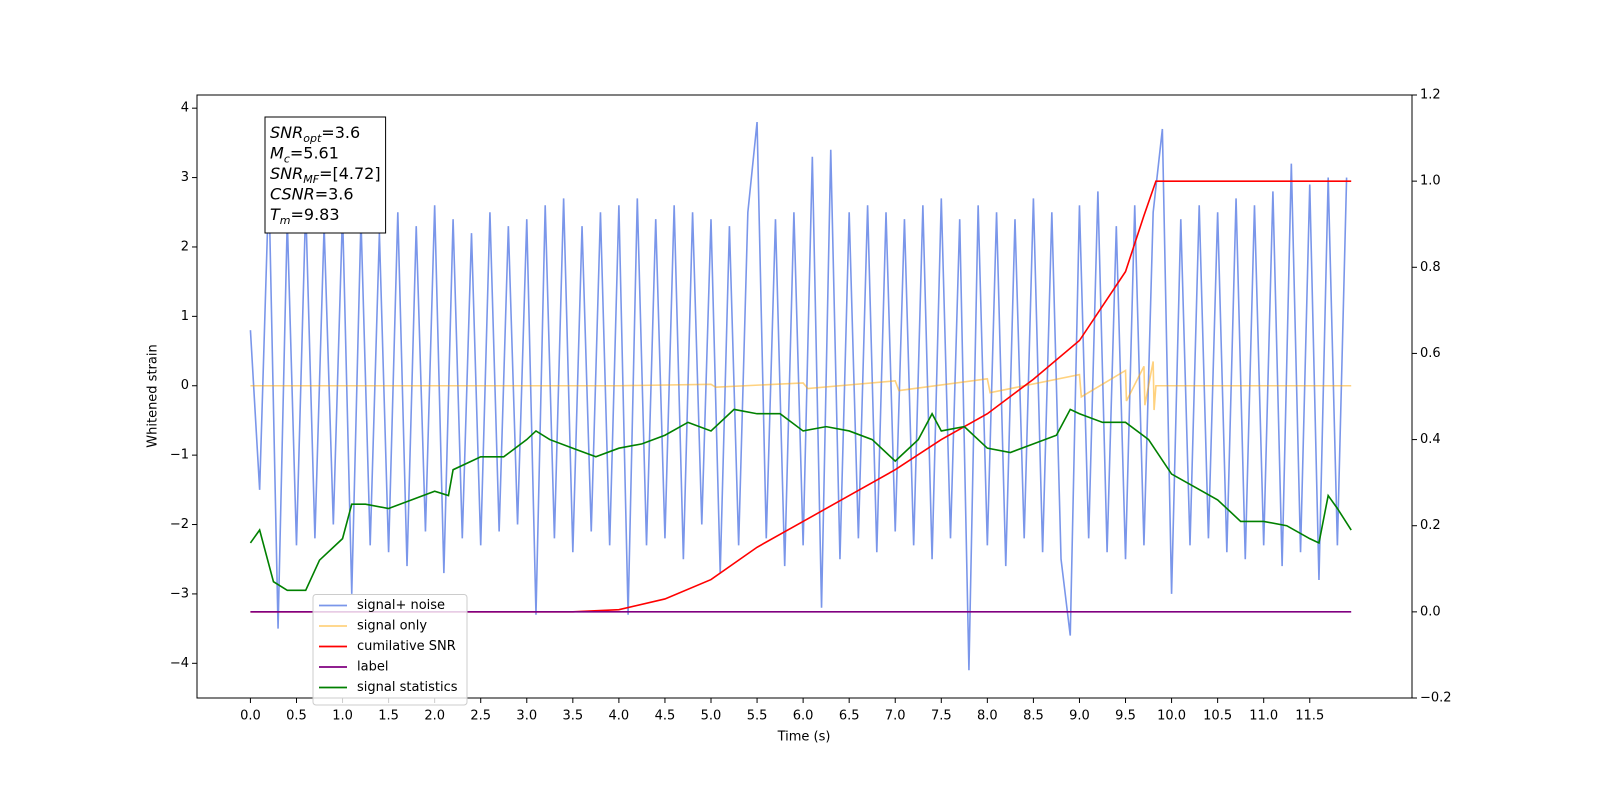  Describe the element at coordinates (250, 716) in the screenshot. I see `x-tick-label: 0.0` at that location.